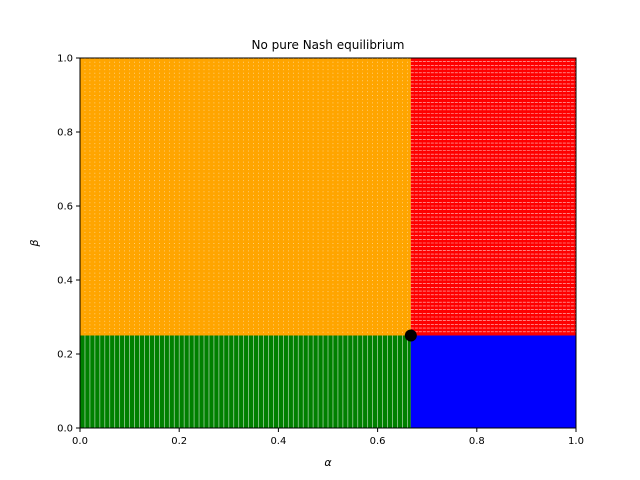 The width and height of the screenshot is (640, 480). What do you see at coordinates (80, 441) in the screenshot?
I see `x-tick-label: 0.0` at bounding box center [80, 441].